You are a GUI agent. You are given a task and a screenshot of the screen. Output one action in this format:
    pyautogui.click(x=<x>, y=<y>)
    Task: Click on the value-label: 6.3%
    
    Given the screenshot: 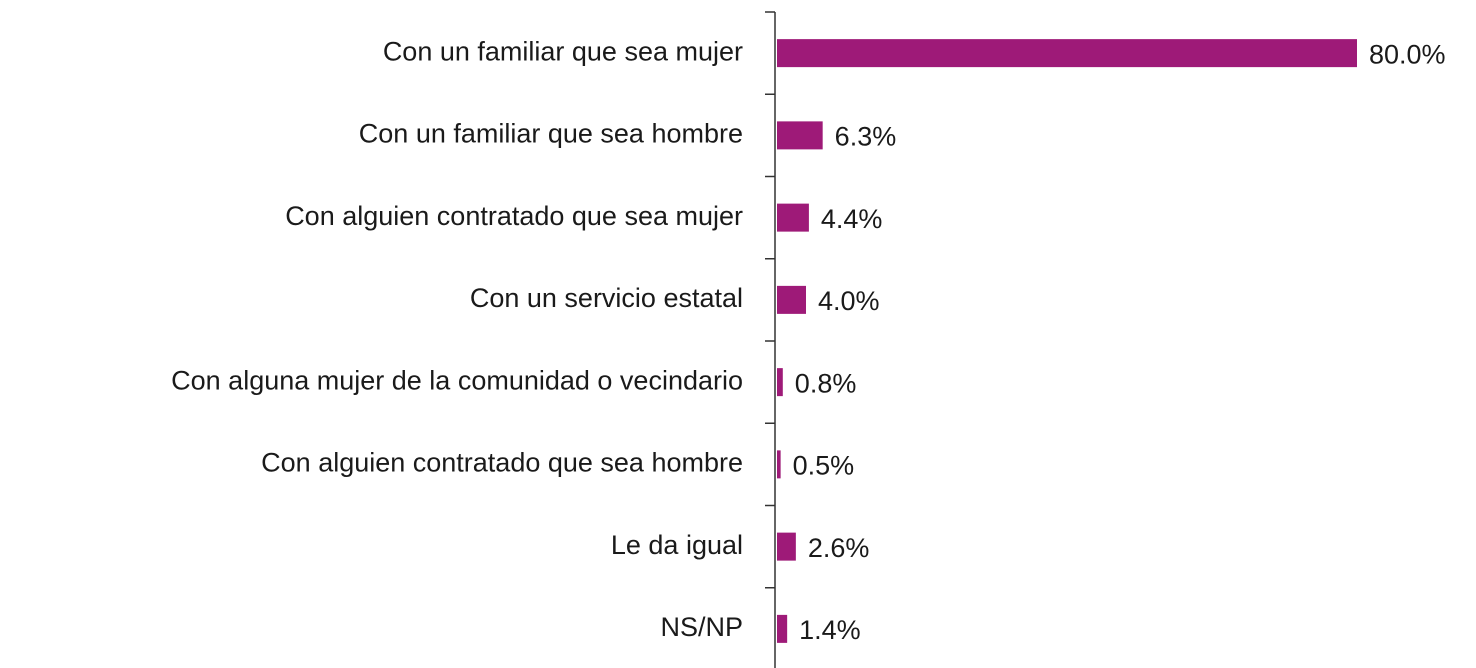 What is the action you would take?
    pyautogui.click(x=866, y=137)
    